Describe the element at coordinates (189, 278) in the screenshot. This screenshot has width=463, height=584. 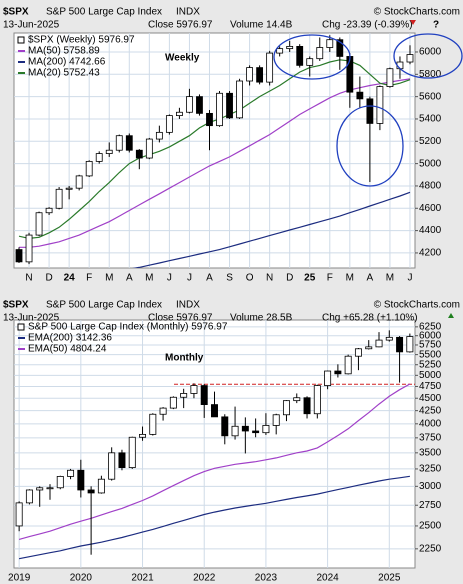
I see `x-tick-label: J` at that location.